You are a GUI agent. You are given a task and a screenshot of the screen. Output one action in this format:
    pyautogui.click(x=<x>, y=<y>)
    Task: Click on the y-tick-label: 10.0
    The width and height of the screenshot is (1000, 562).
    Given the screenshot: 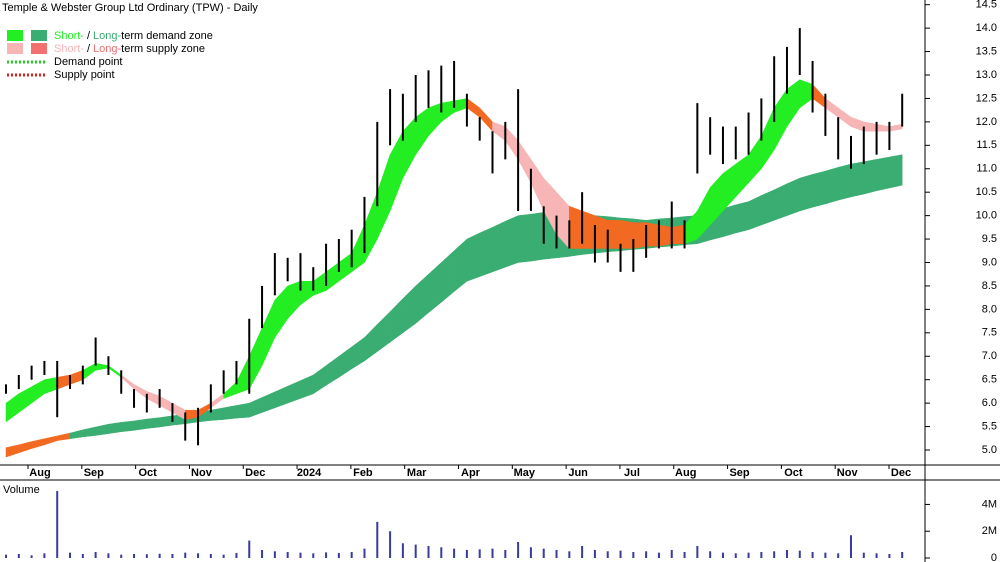 What is the action you would take?
    pyautogui.click(x=986, y=216)
    